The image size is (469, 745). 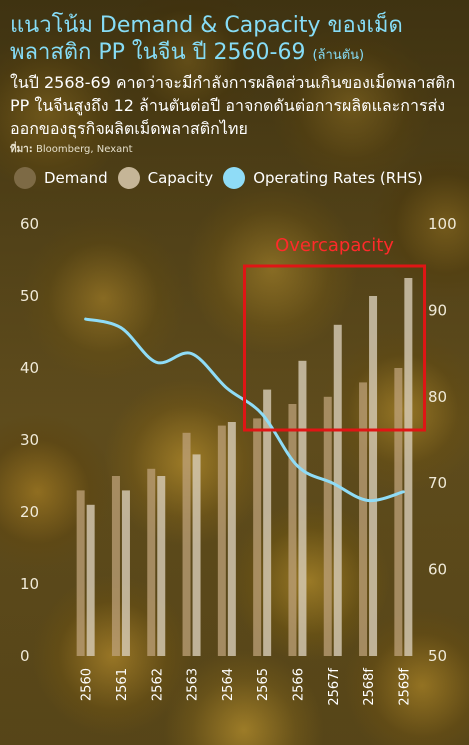 I want to click on y-left-tick-label: 60, so click(x=29, y=224).